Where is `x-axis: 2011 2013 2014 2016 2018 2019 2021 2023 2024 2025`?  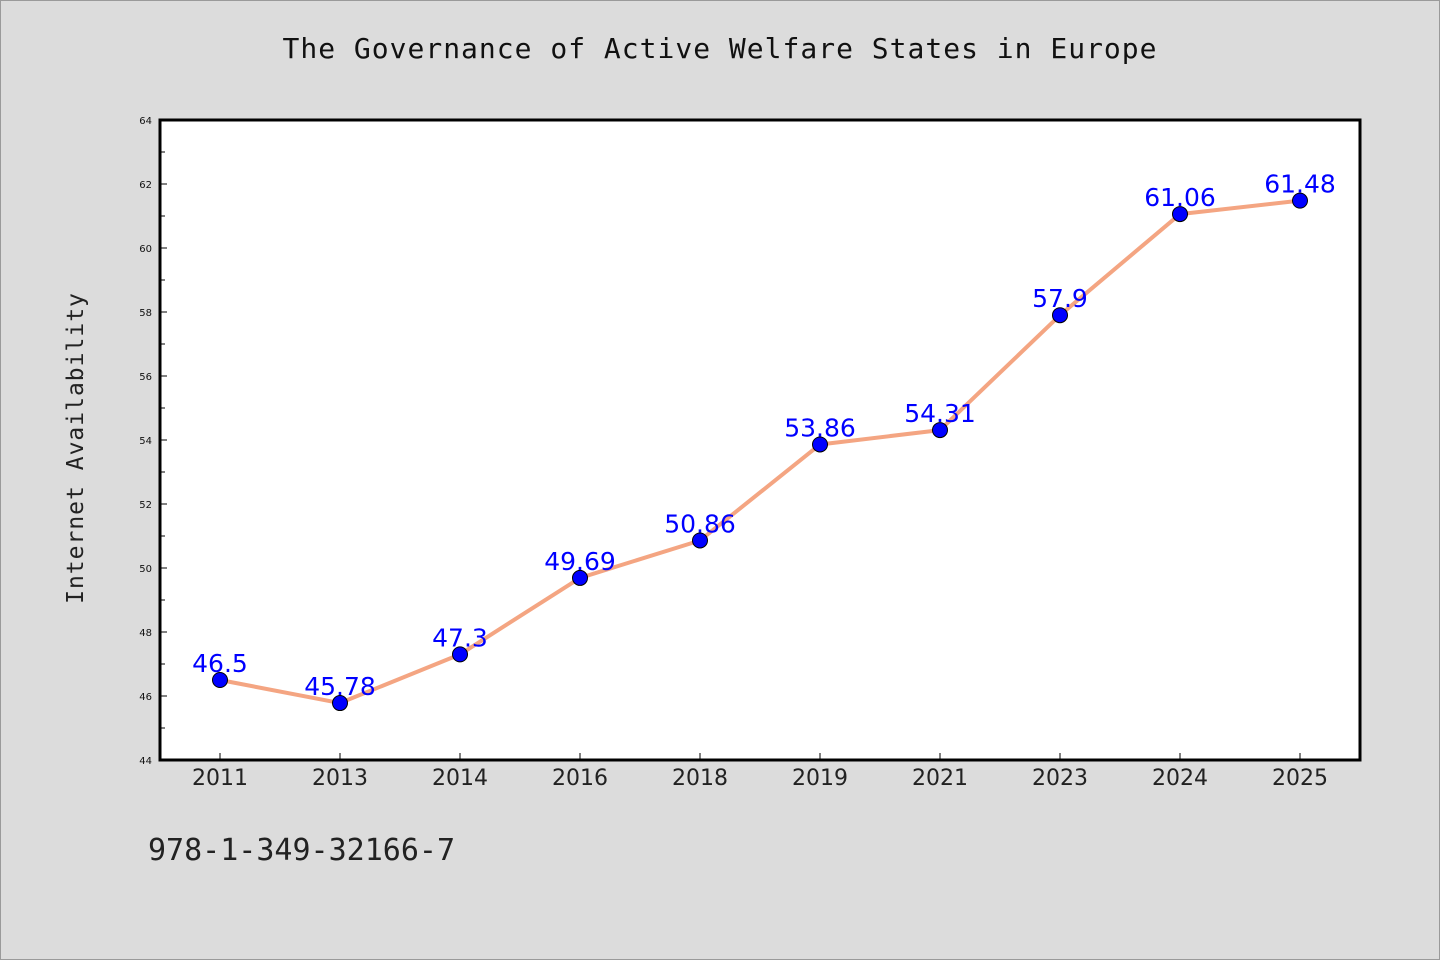 x-axis: 2011 2013 2014 2016 2018 2019 2021 2023 2024 2025 is located at coordinates (760, 772).